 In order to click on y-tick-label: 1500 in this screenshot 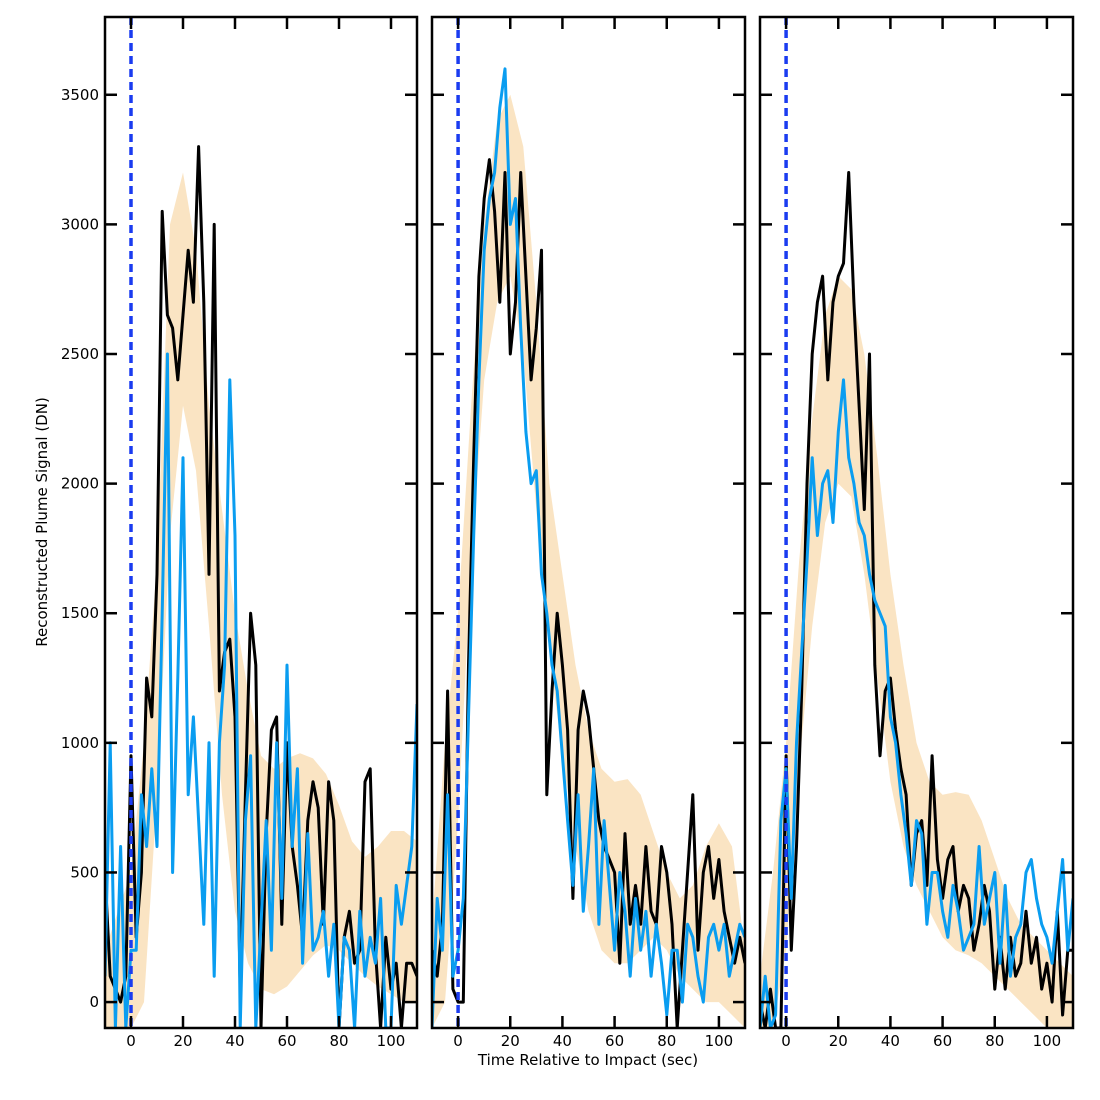, I will do `click(80, 613)`.